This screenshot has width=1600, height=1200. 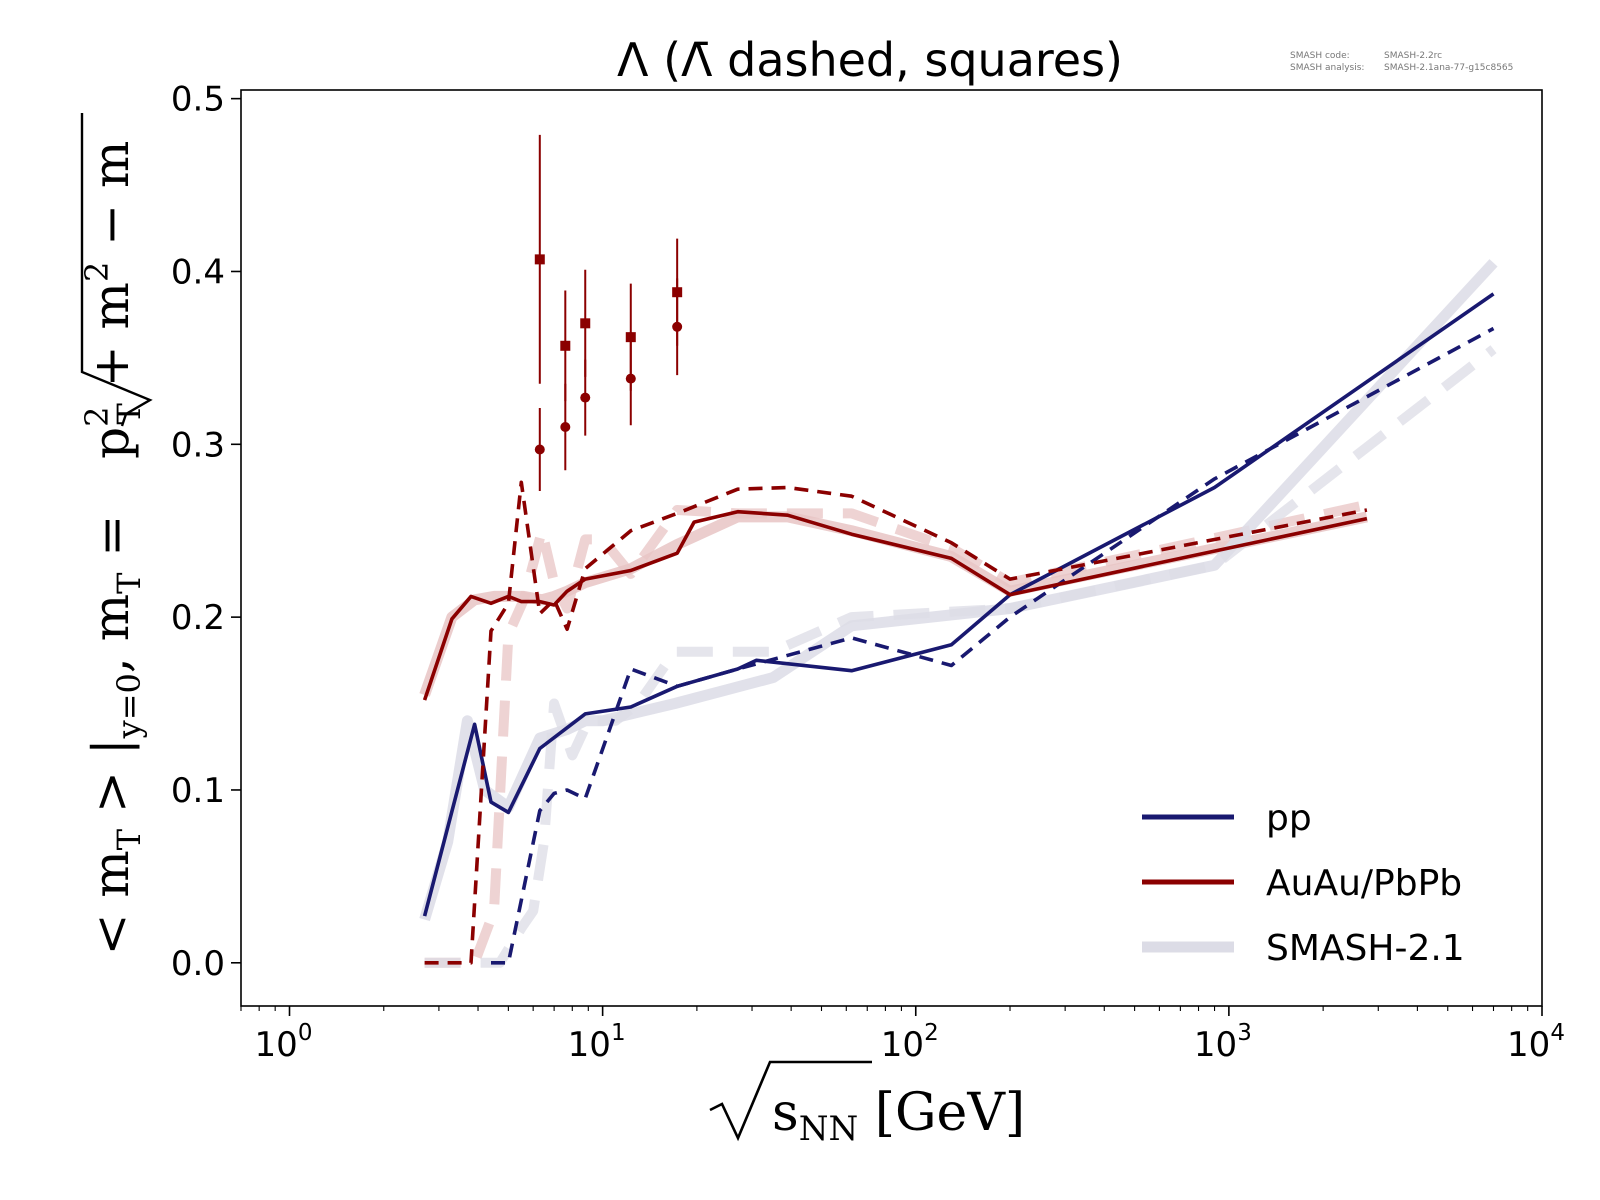 I want to click on series-aa_lambda, so click(x=895, y=605).